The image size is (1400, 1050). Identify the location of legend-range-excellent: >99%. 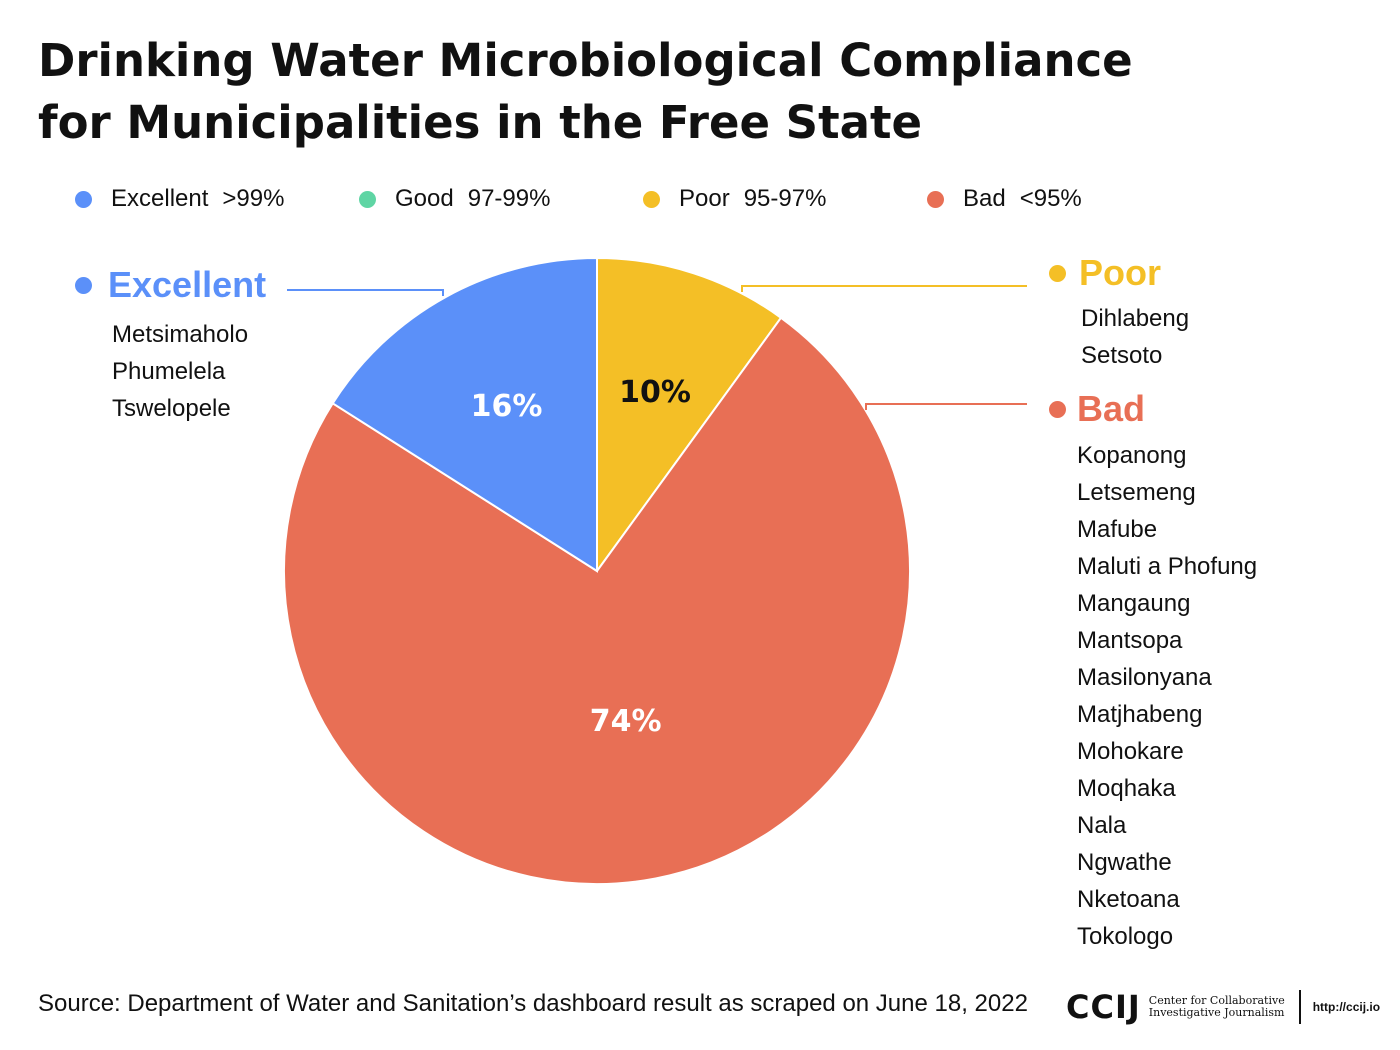
(253, 198).